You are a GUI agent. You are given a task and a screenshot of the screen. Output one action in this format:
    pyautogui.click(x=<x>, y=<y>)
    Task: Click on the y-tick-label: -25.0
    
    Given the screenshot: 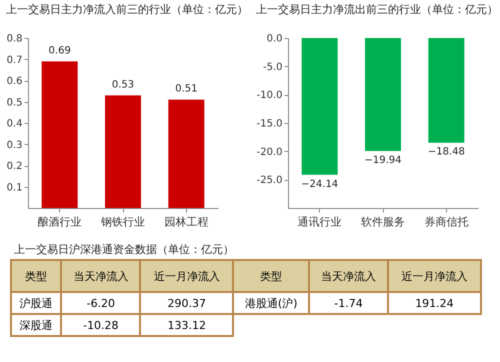 What is the action you would take?
    pyautogui.click(x=269, y=180)
    